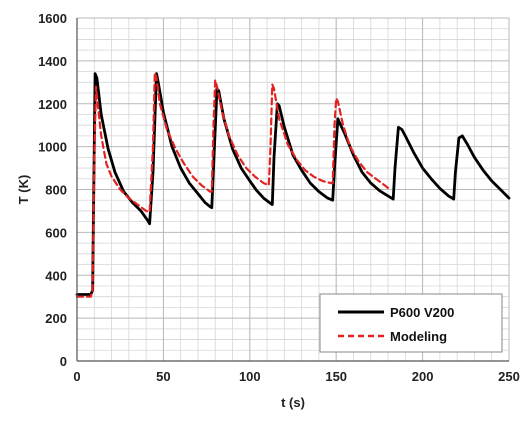 Image resolution: width=523 pixels, height=423 pixels. Describe the element at coordinates (52, 147) in the screenshot. I see `y-tick-label: 1000` at that location.